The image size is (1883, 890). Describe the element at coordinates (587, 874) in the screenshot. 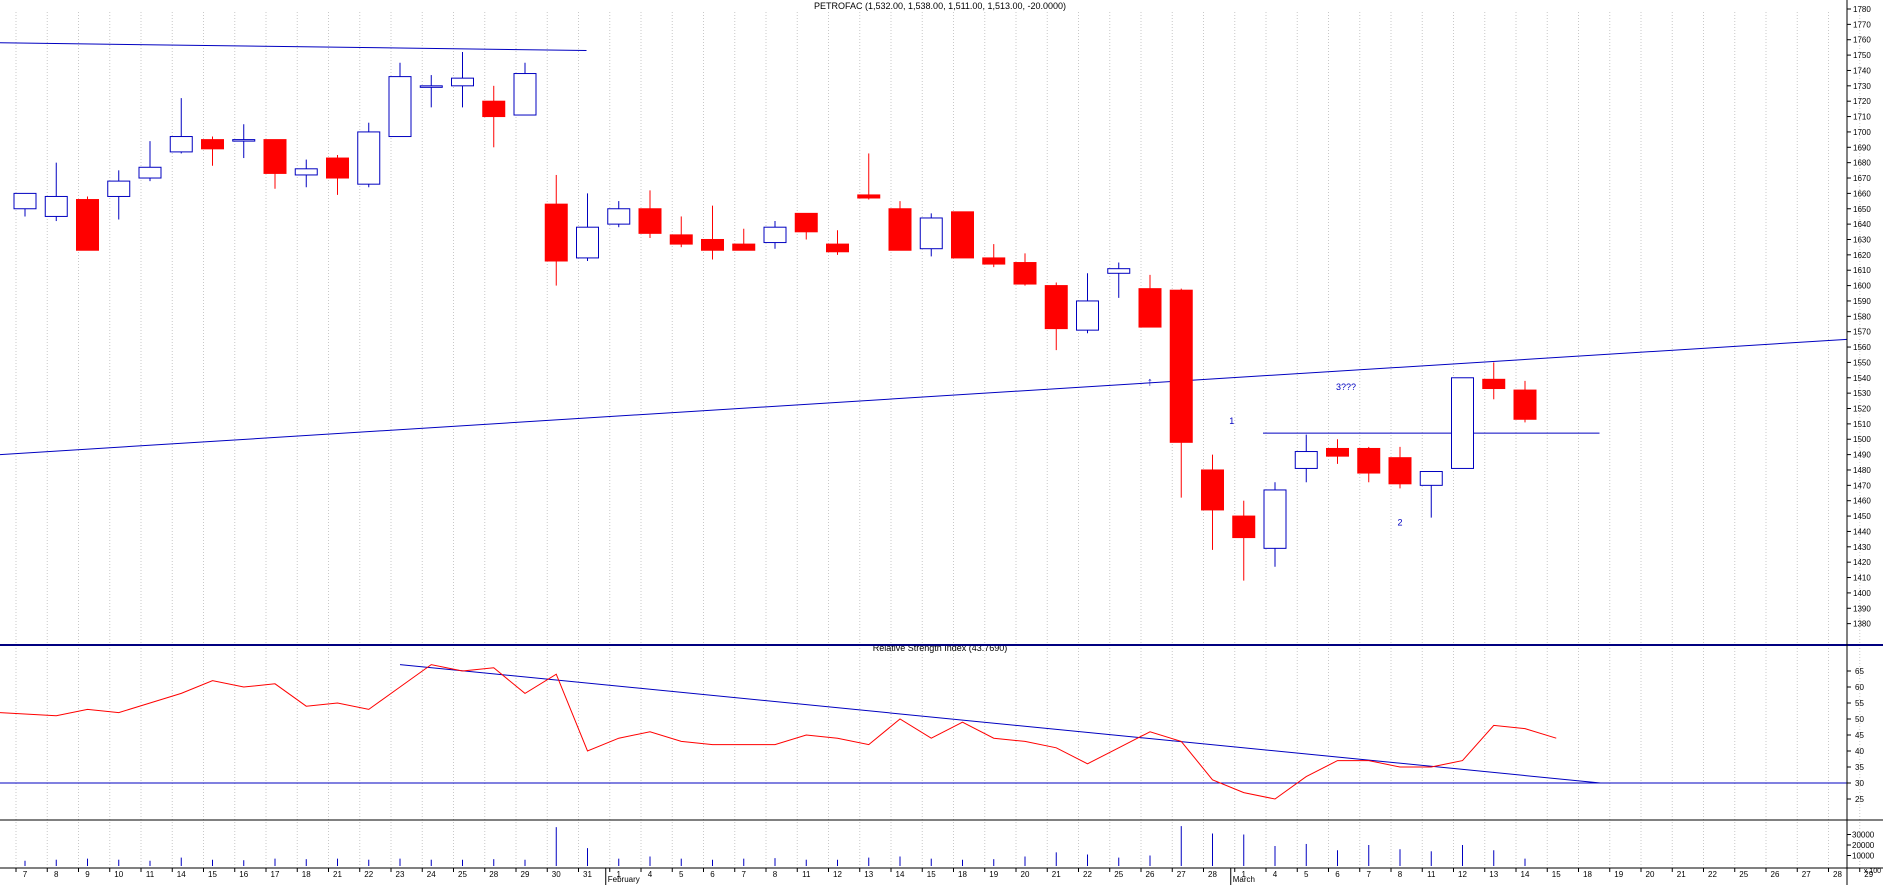

I see `date-tick-label: 31` at that location.